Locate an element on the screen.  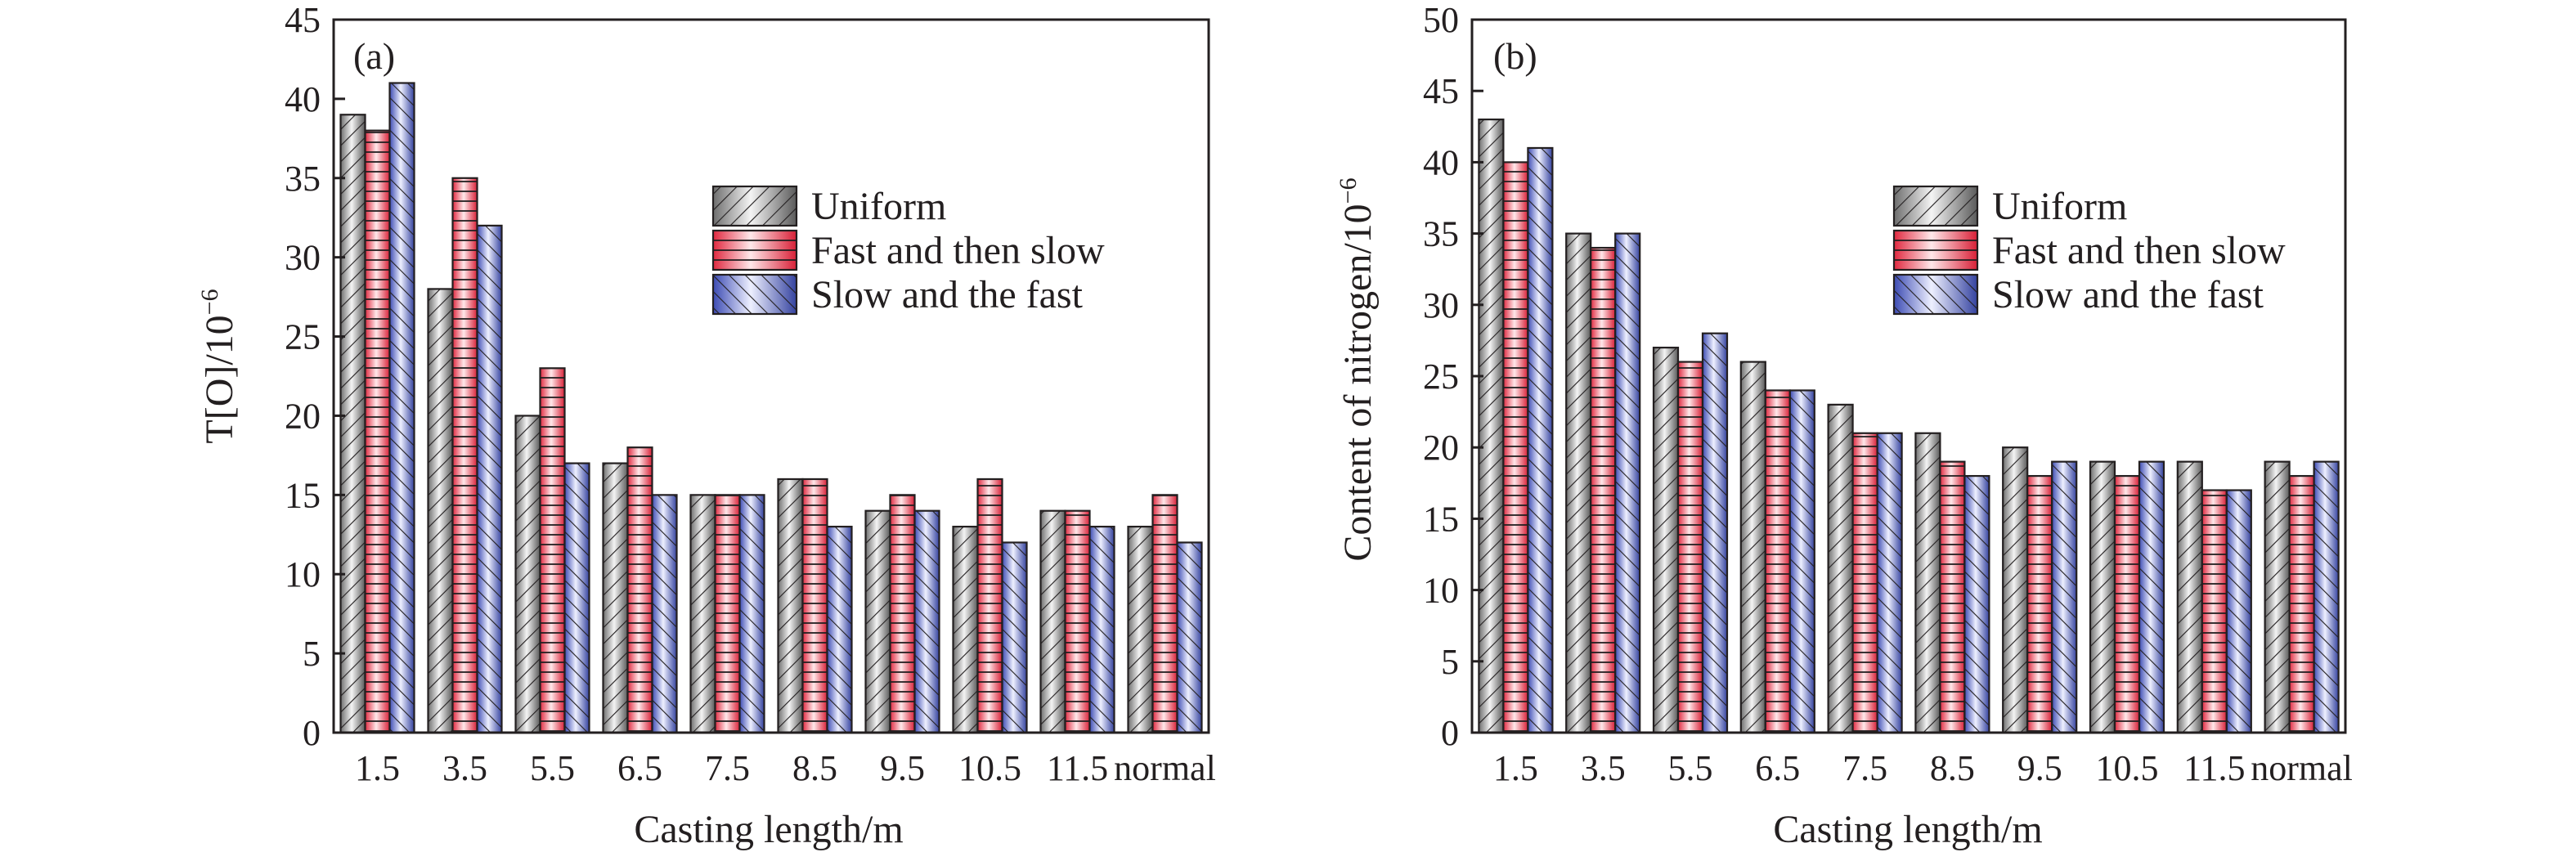
panel-tag: (a) is located at coordinates (374, 56).